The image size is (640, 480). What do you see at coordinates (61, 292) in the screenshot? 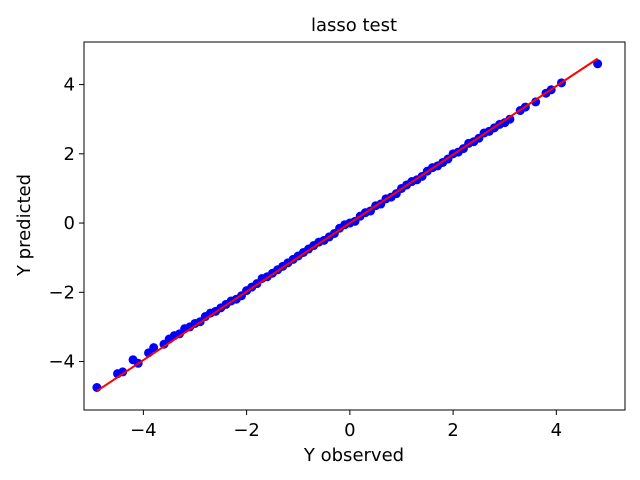
I see `y-tick-label: −2` at bounding box center [61, 292].